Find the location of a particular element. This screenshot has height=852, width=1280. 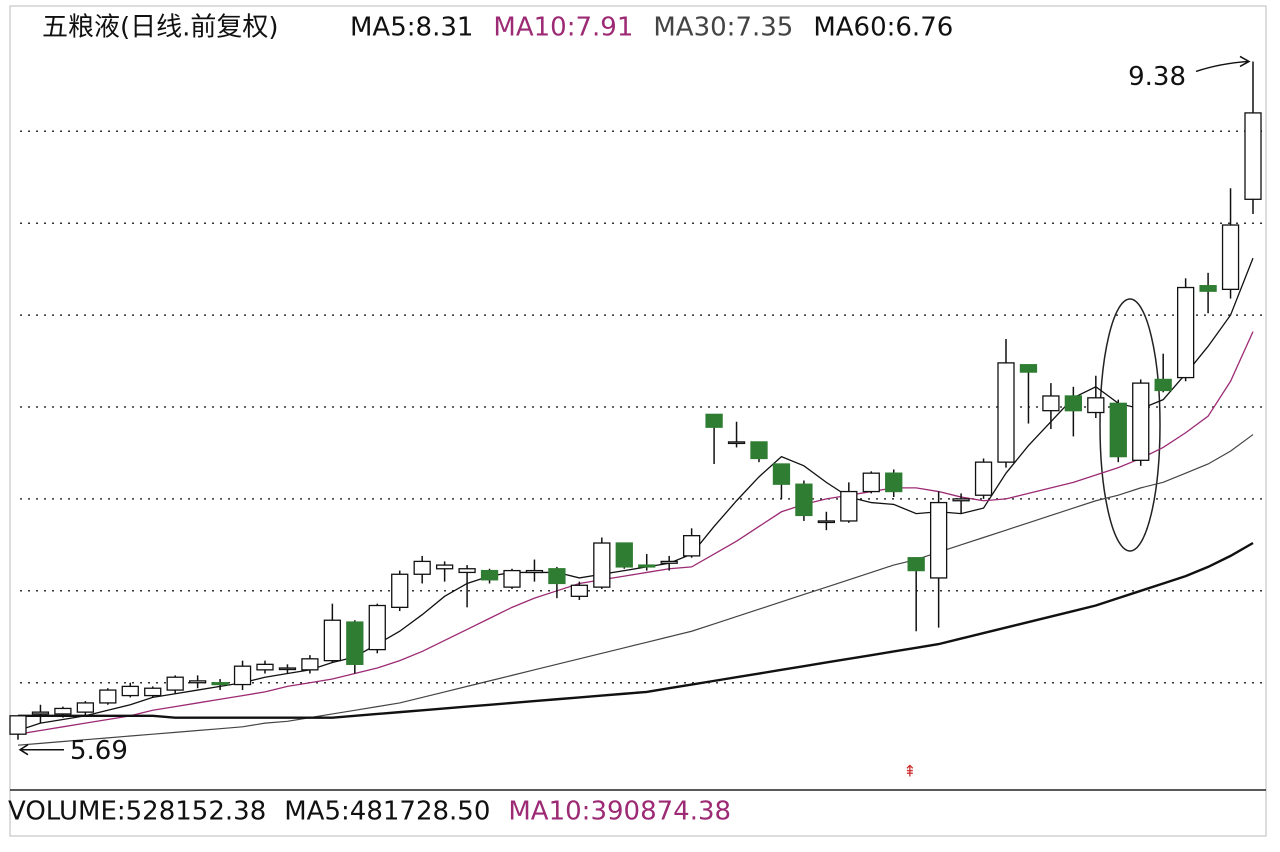

indicator-label: MA5:8.31 is located at coordinates (411, 28).